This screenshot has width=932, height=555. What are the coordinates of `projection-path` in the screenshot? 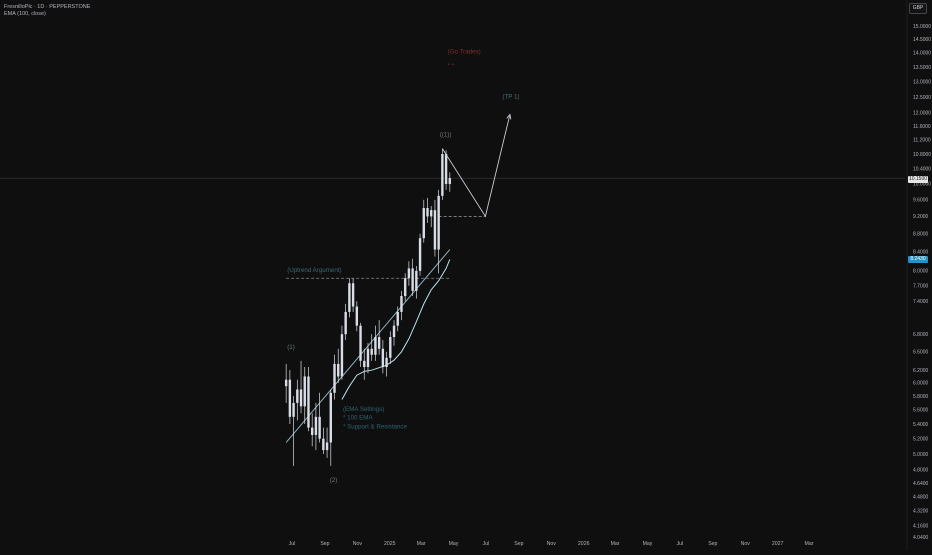 It's located at (476, 166).